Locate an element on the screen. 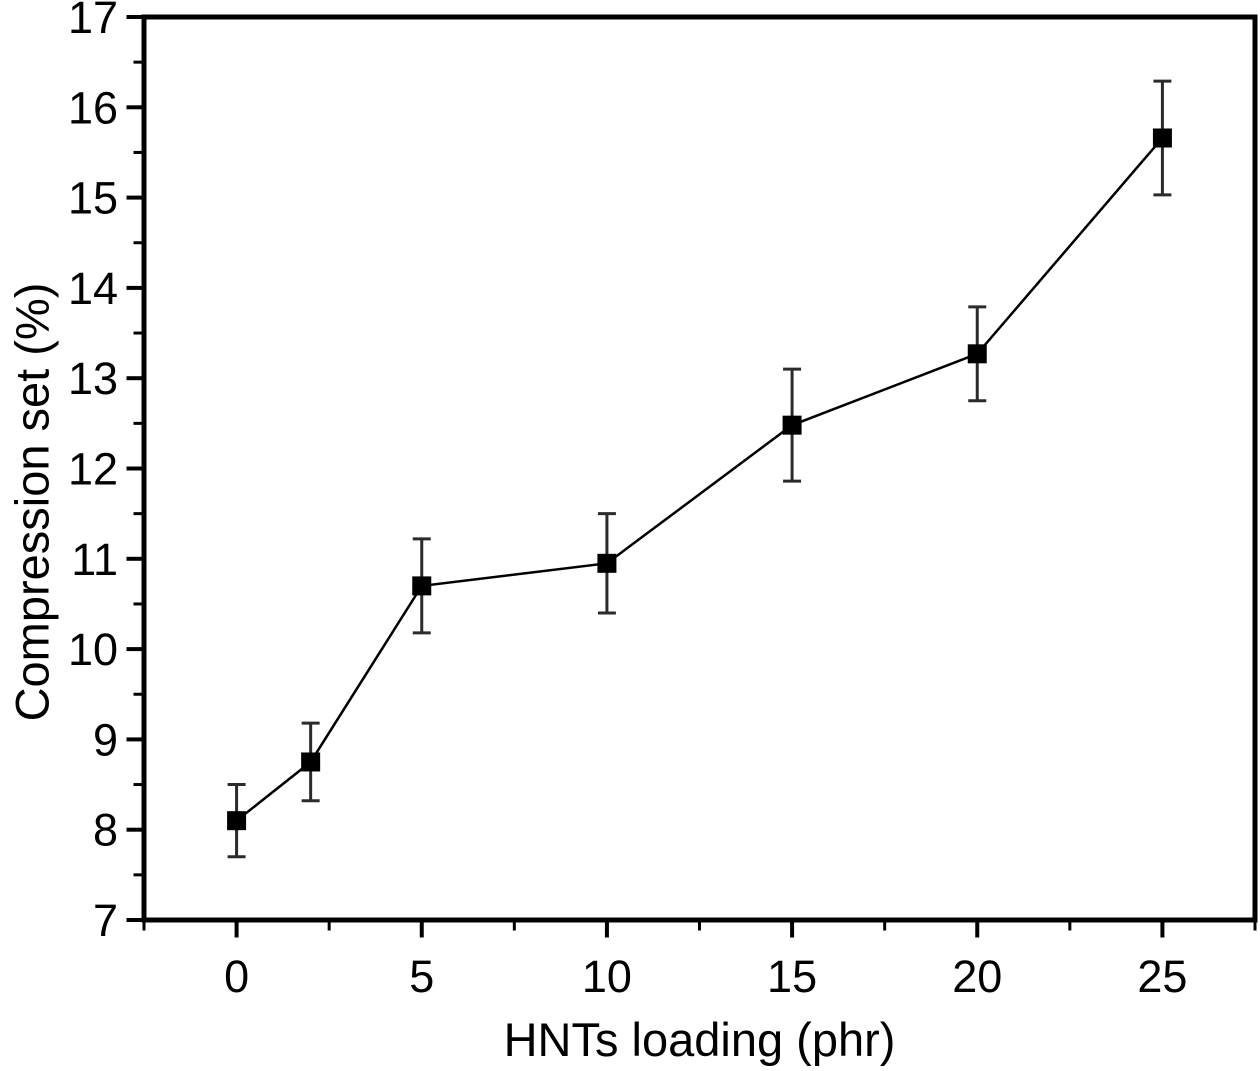 Image resolution: width=1260 pixels, height=1071 pixels. y-tick-label: 16 is located at coordinates (93, 107).